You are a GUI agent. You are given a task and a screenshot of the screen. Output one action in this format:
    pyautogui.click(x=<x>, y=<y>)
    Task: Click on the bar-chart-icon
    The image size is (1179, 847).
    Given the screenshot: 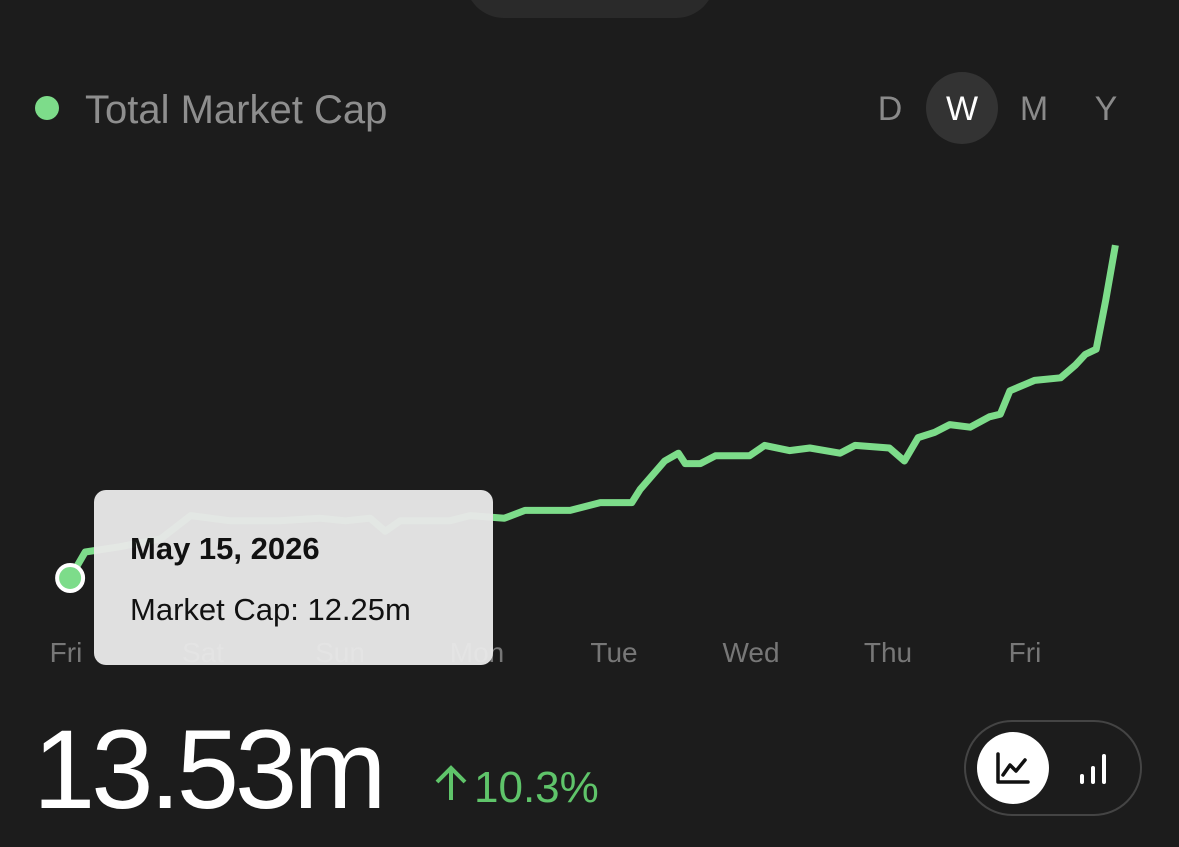 What is the action you would take?
    pyautogui.click(x=1093, y=769)
    